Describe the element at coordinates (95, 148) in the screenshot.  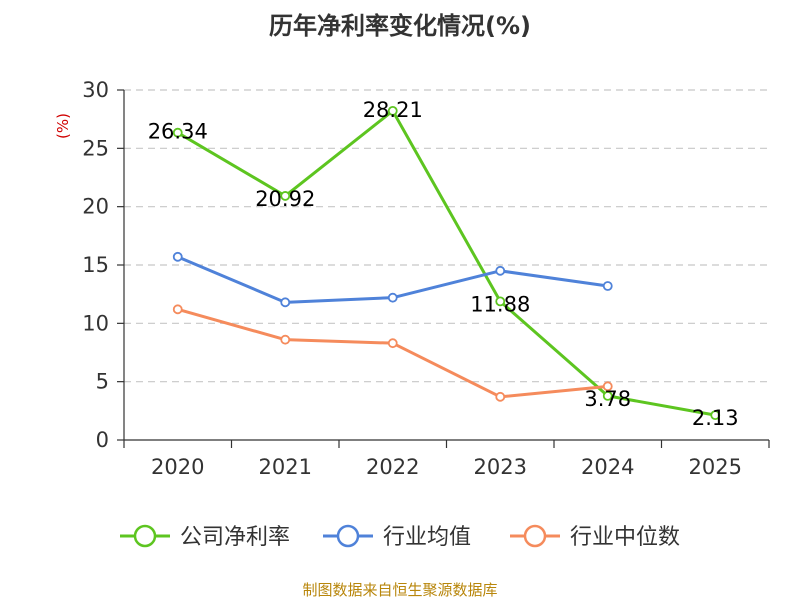
I see `y-tick-label: 25` at that location.